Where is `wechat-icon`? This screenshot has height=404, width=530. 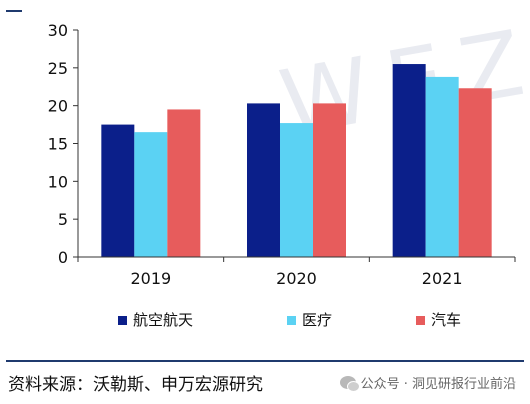
wechat-icon is located at coordinates (349, 384).